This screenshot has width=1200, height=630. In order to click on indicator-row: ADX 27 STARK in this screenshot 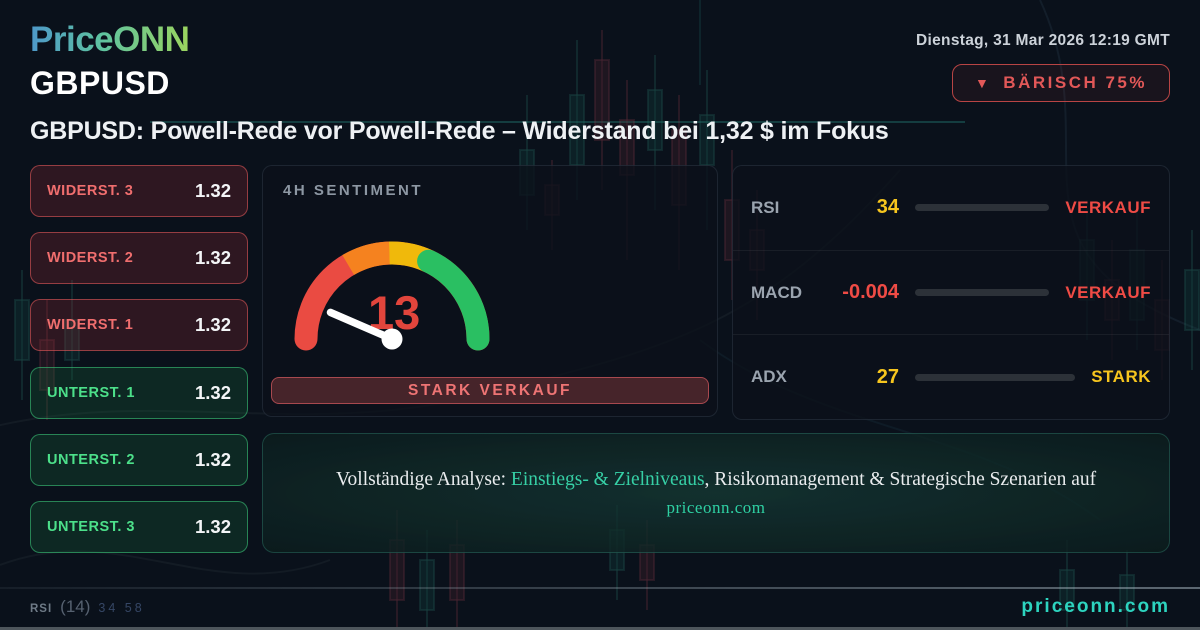, I will do `click(951, 376)`.